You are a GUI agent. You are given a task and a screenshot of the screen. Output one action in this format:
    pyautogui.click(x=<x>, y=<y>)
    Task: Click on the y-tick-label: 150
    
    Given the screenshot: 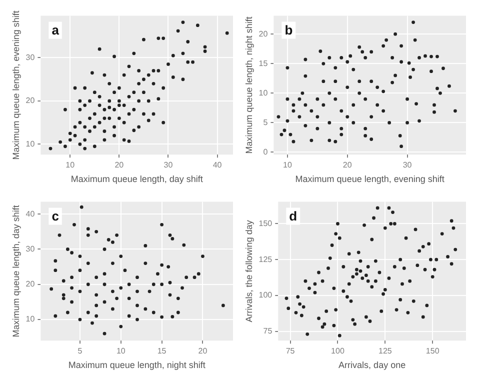 What is the action you would take?
    pyautogui.click(x=265, y=223)
    